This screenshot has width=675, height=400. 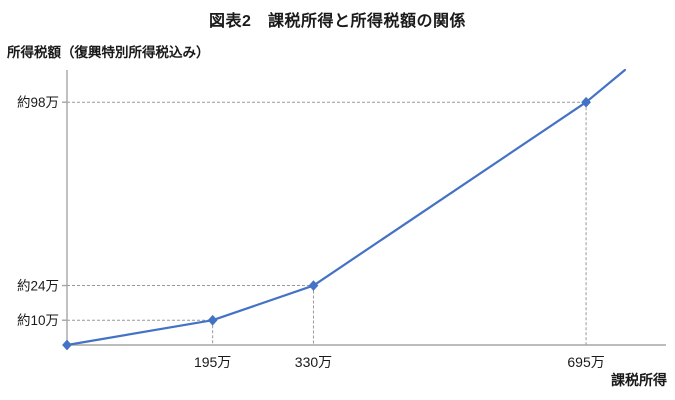 I want to click on x-axis-title: 課税所得, so click(x=639, y=380).